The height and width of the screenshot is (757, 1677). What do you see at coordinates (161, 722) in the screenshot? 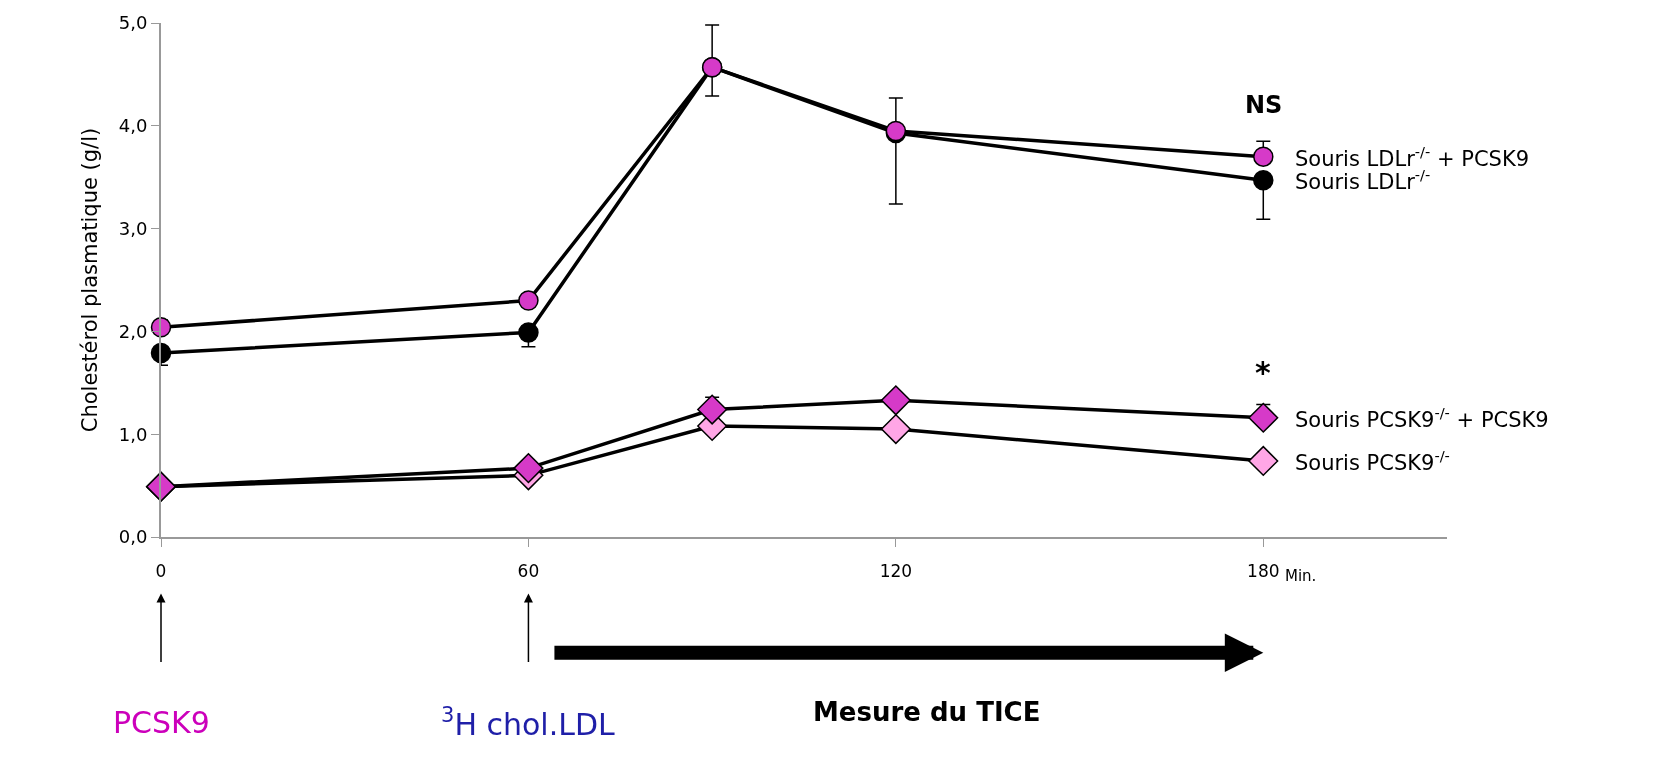
I see `text: PCSK9` at bounding box center [161, 722].